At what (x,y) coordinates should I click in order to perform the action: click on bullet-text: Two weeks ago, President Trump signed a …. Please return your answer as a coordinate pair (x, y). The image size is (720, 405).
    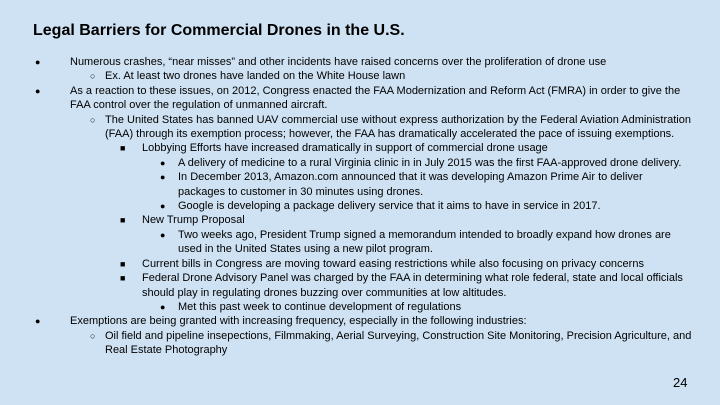
    Looking at the image, I should click on (424, 242).